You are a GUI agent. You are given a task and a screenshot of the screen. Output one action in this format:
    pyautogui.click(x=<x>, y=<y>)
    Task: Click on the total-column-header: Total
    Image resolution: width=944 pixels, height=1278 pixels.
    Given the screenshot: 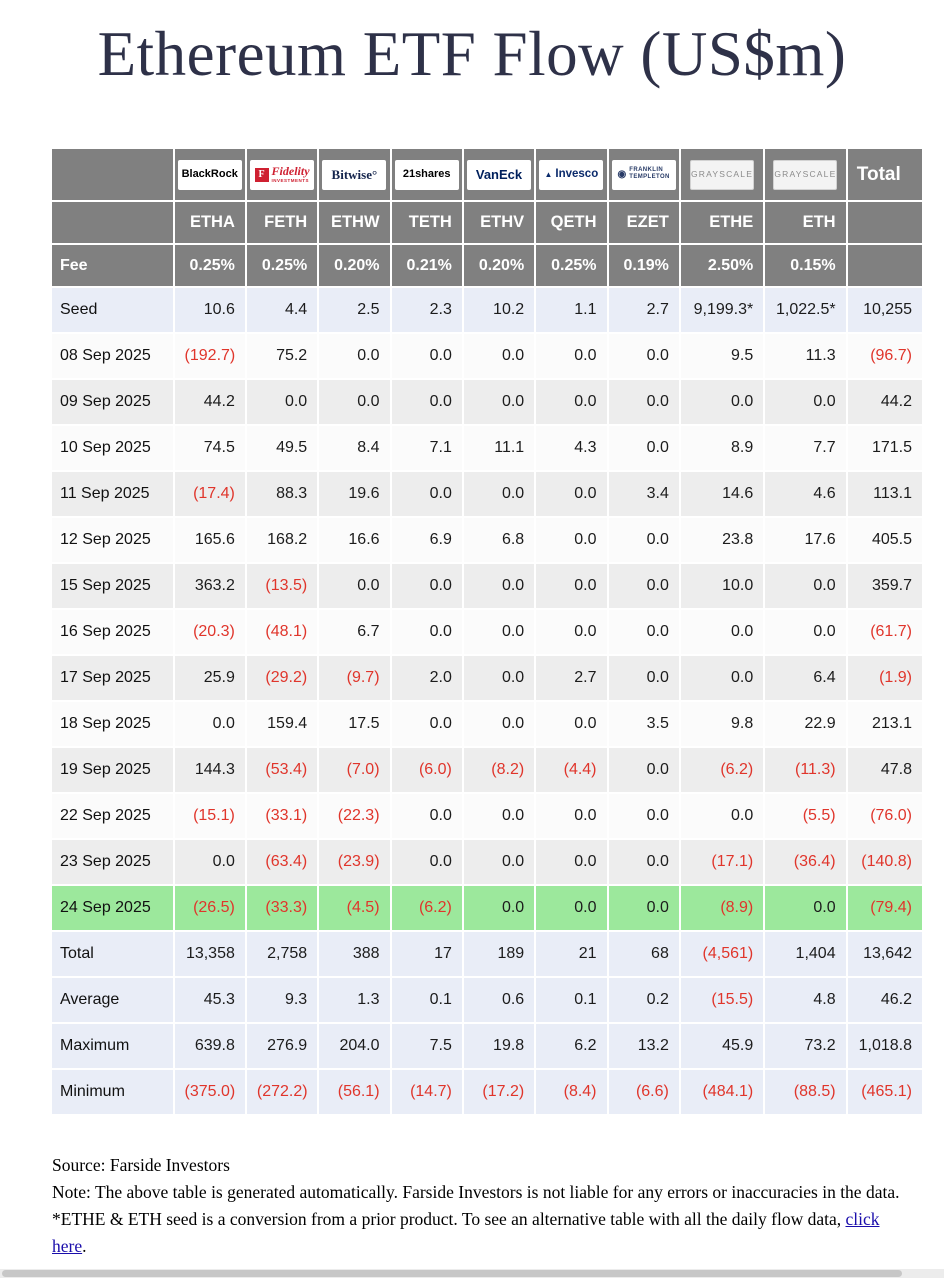 What is the action you would take?
    pyautogui.click(x=885, y=175)
    